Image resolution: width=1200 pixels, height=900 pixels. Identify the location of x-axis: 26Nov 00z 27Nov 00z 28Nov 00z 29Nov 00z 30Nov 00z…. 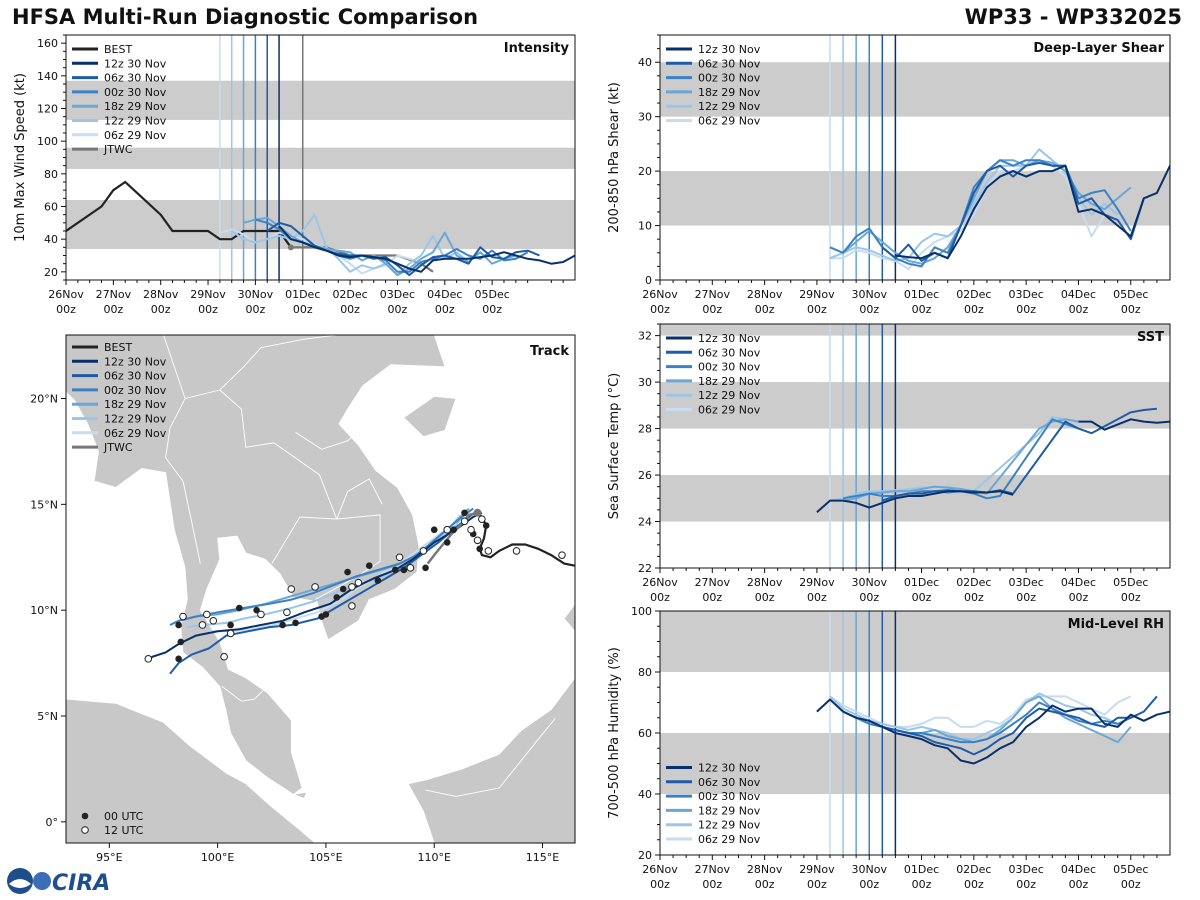
(900, 873).